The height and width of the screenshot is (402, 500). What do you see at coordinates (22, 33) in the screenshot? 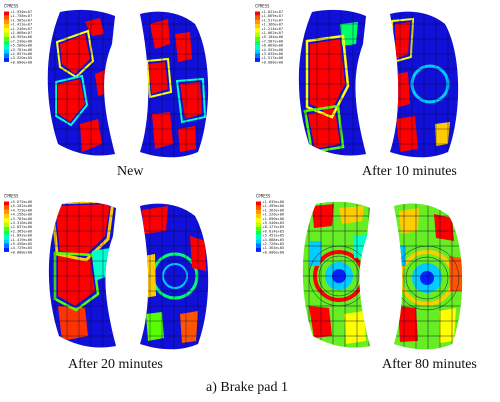
I see `legend-value: +1.068e+07` at bounding box center [22, 33].